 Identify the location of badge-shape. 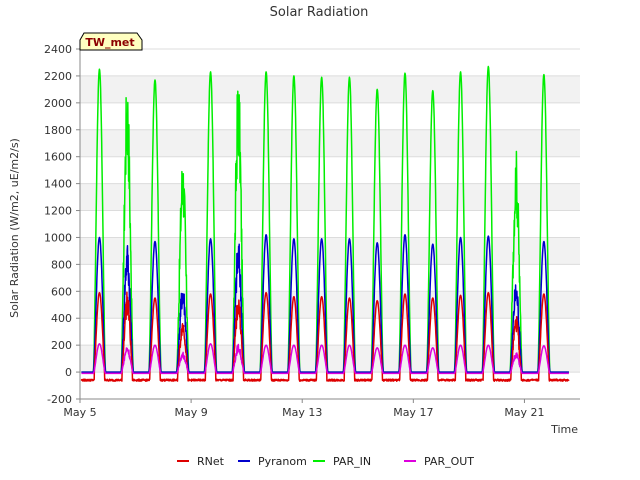
(111, 41).